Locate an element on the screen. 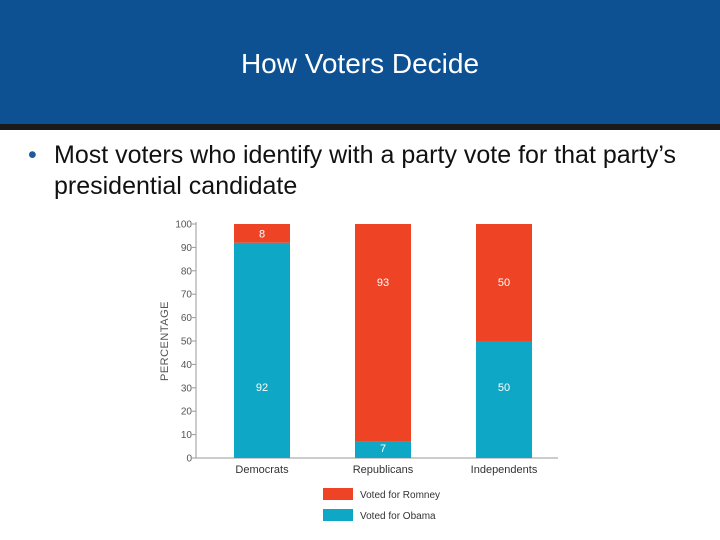 The height and width of the screenshot is (540, 720). y-tick-label: 90 is located at coordinates (187, 248).